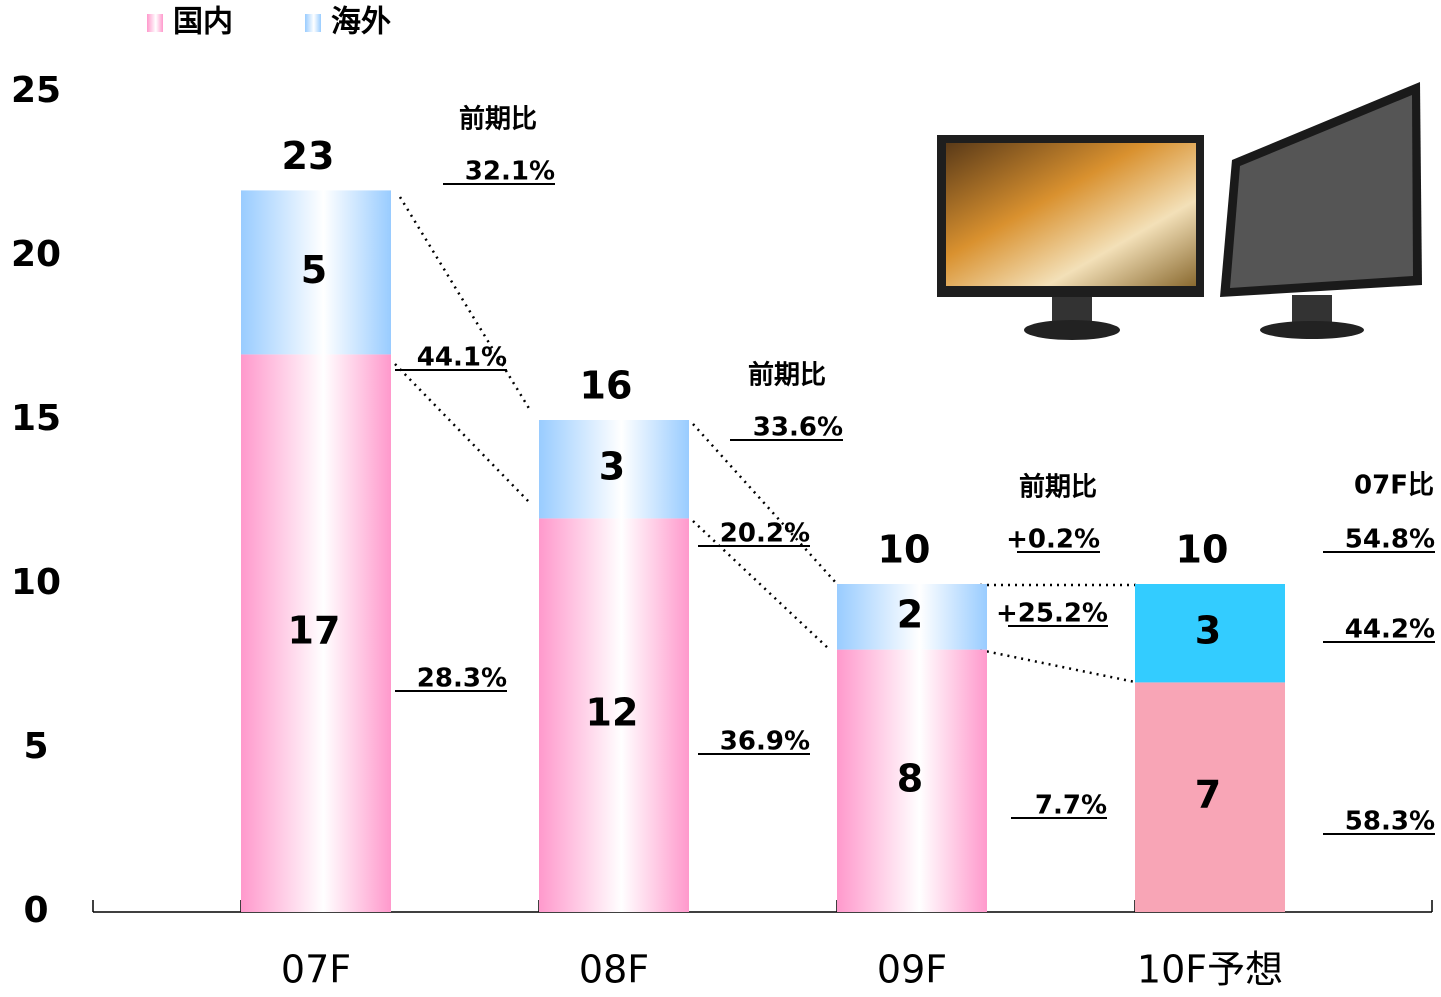 This screenshot has height=997, width=1441. What do you see at coordinates (462, 679) in the screenshot?
I see `annotation: 28.3%` at bounding box center [462, 679].